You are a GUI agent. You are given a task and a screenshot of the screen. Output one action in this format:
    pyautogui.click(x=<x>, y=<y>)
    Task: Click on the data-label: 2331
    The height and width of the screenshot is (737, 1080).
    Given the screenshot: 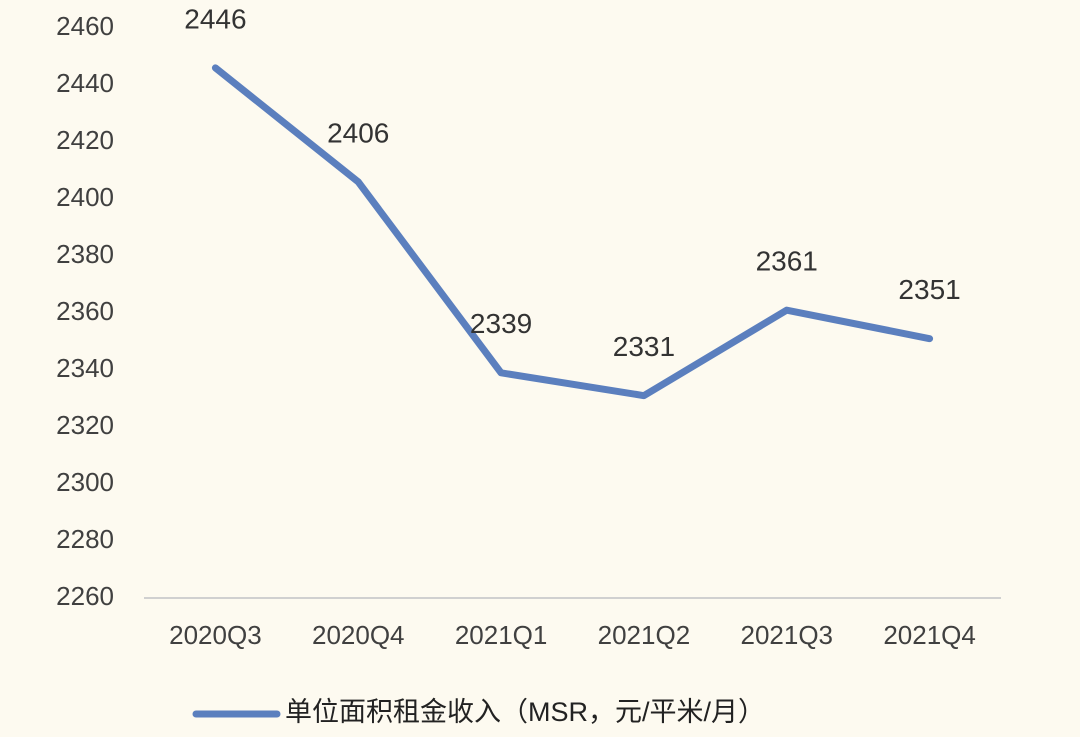 What is the action you would take?
    pyautogui.click(x=644, y=346)
    